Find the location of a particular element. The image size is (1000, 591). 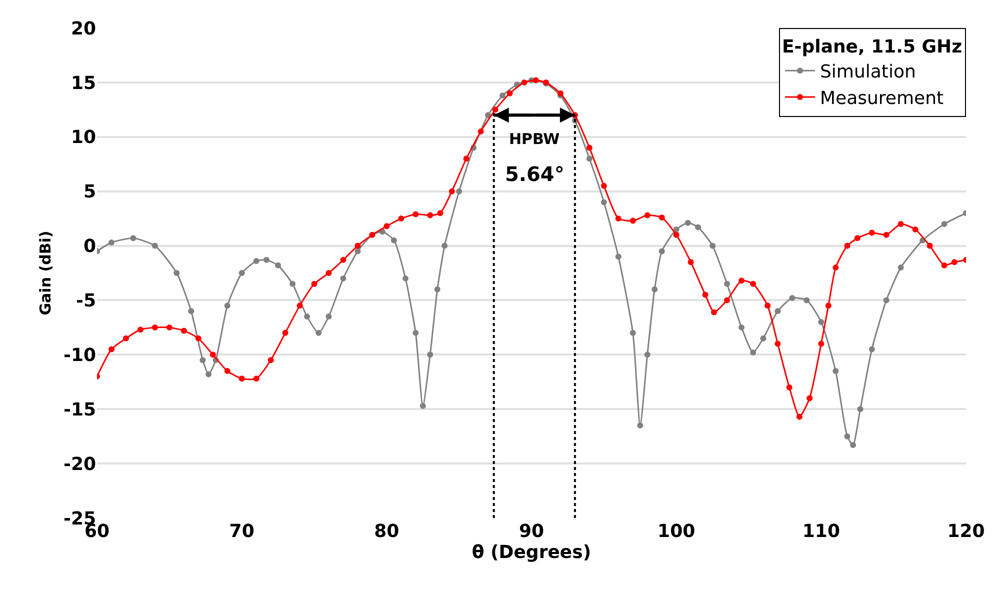

x-tick-label: 80 is located at coordinates (387, 531).